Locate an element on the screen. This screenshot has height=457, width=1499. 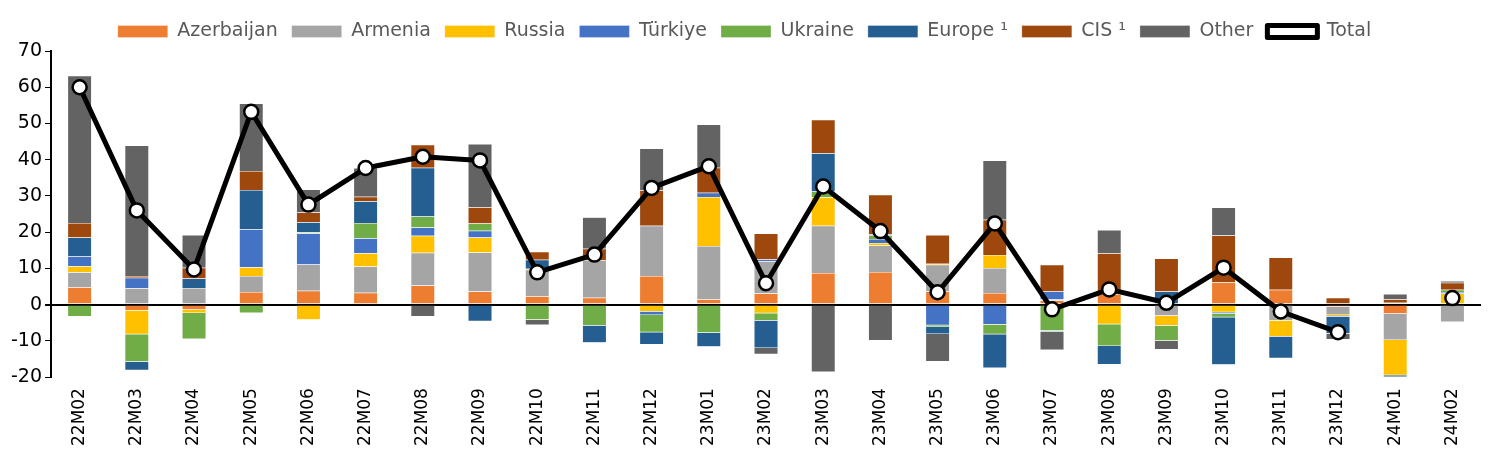
y-tick-label: 60 is located at coordinates (30, 85).